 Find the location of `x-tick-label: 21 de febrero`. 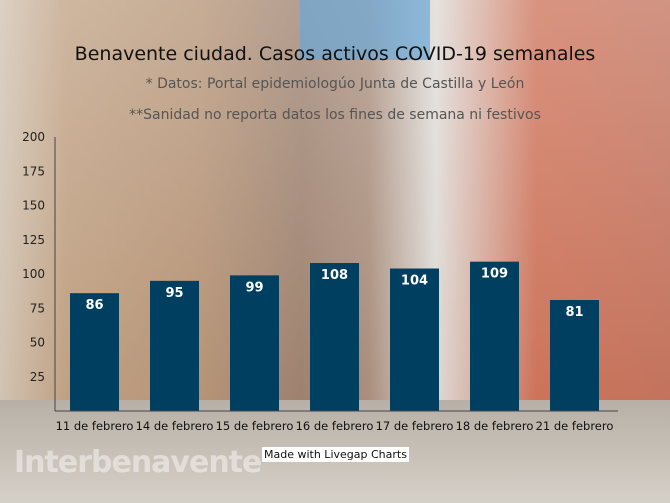

x-tick-label: 21 de febrero is located at coordinates (575, 426).